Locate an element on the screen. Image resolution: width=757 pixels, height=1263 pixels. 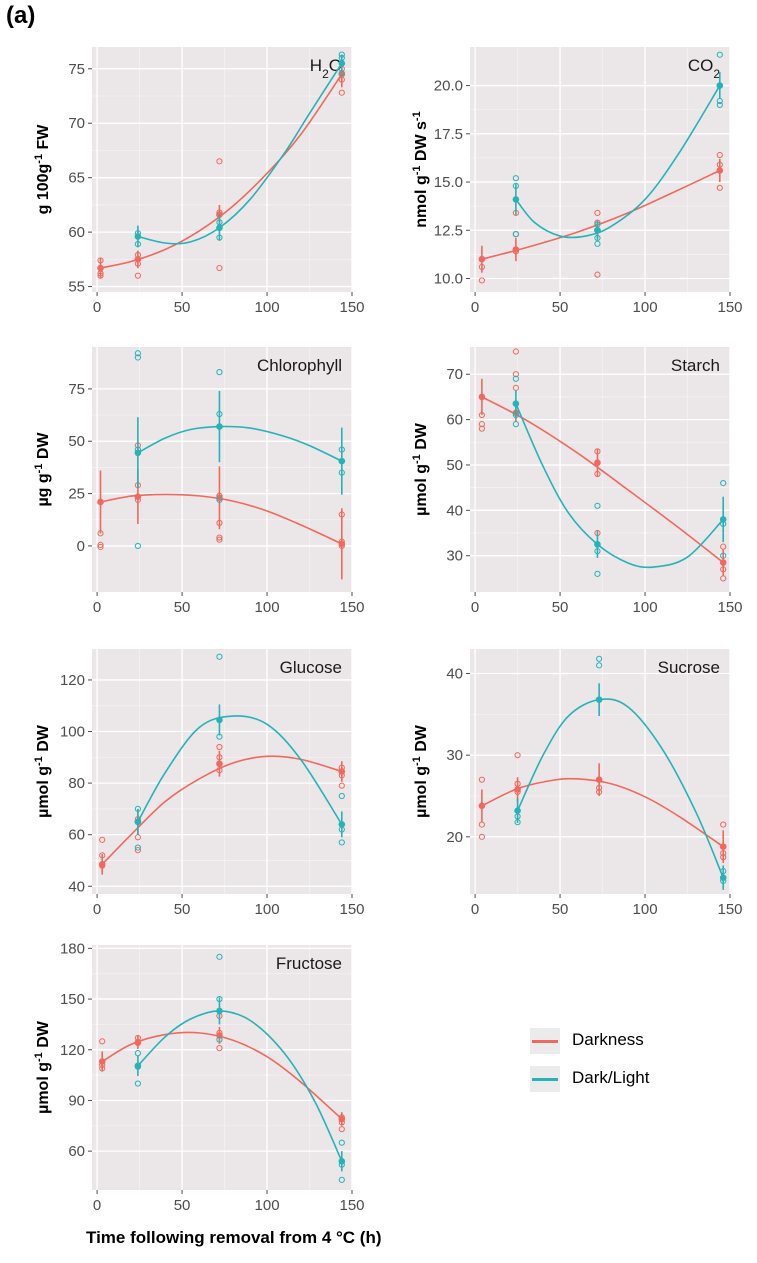
y-tick-label: 0 is located at coordinates (81, 546).